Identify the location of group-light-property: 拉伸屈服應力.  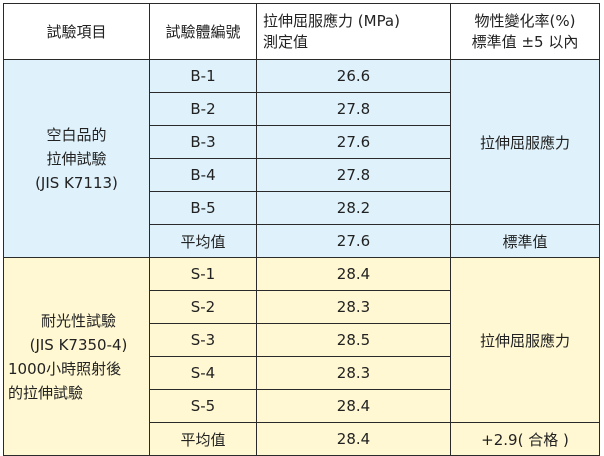
(525, 340).